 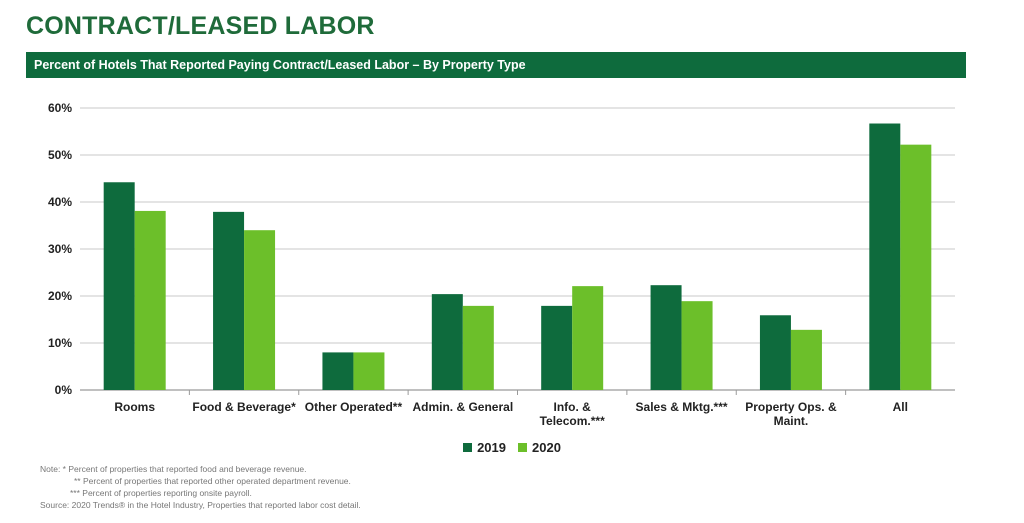 What do you see at coordinates (60, 155) in the screenshot?
I see `y-tick-label: 50%` at bounding box center [60, 155].